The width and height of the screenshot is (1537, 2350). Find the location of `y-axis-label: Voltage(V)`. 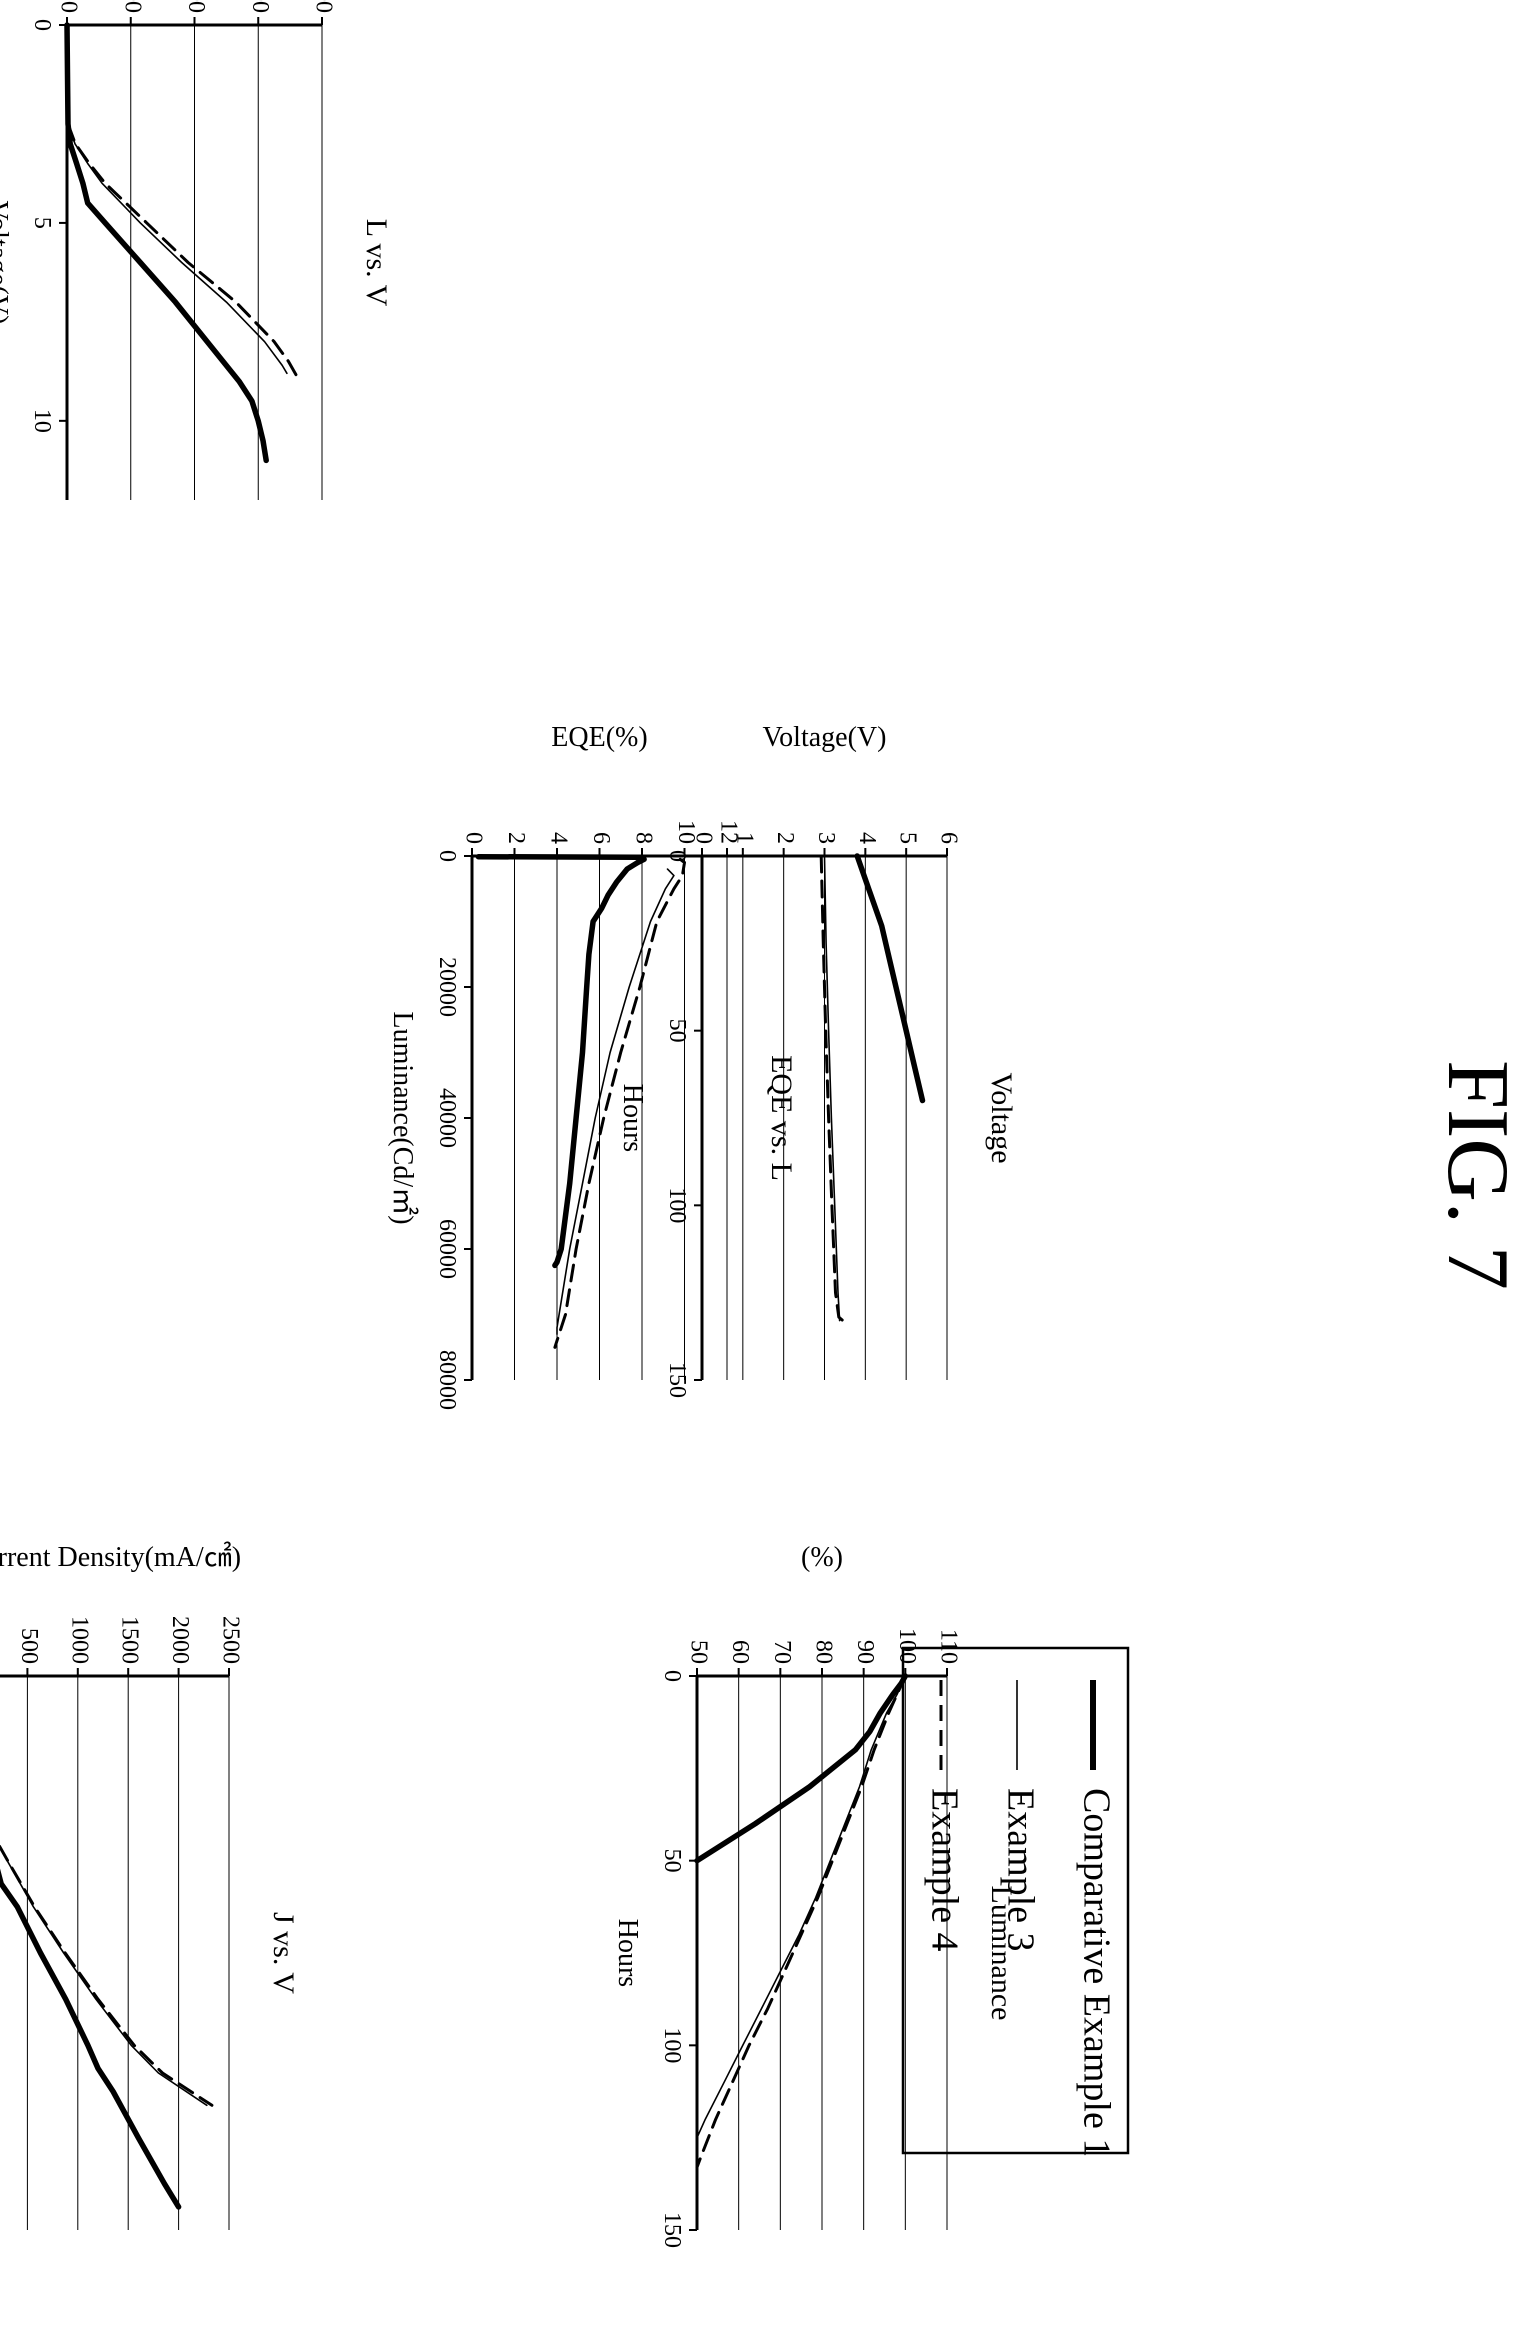

y-axis-label: Voltage(V) is located at coordinates (825, 737).